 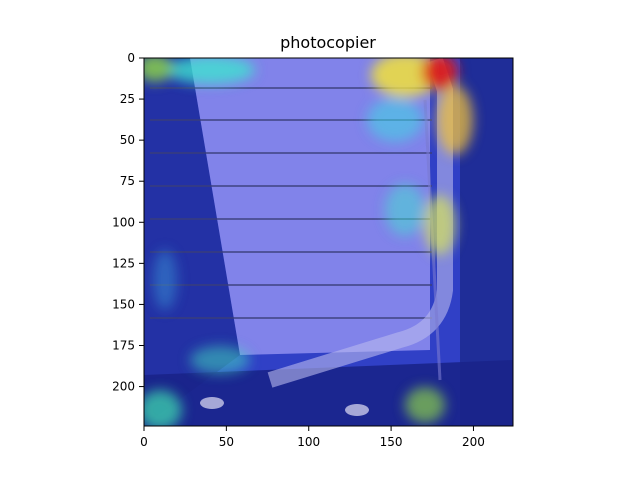 What do you see at coordinates (131, 58) in the screenshot?
I see `y-tick-label: 0` at bounding box center [131, 58].